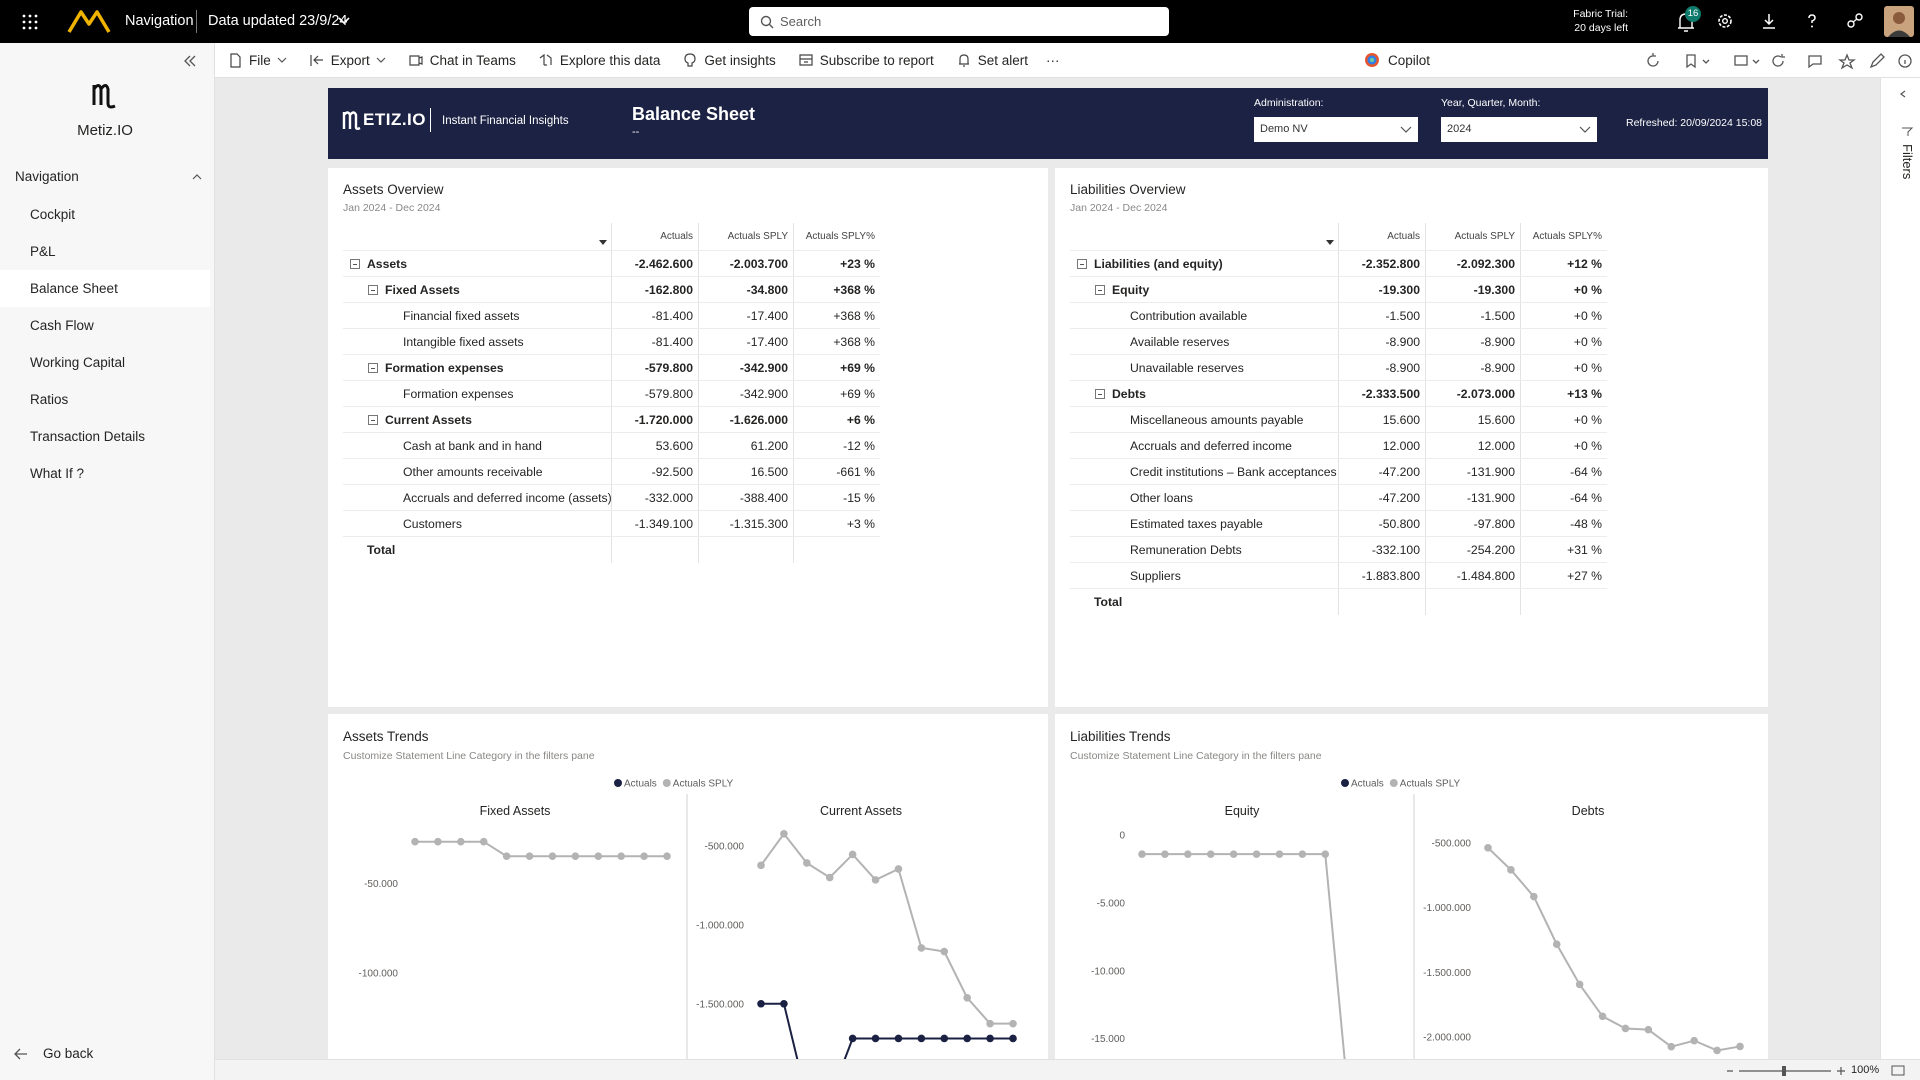 This screenshot has height=1080, width=1920. Describe the element at coordinates (1725, 21) in the screenshot. I see `settings-button` at that location.